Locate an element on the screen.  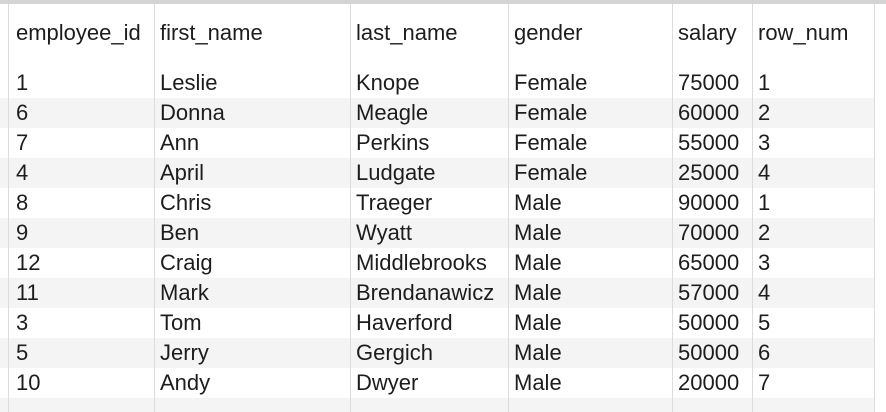
table-row: 3 Tom Haverford Male 50000 5 is located at coordinates (437, 323).